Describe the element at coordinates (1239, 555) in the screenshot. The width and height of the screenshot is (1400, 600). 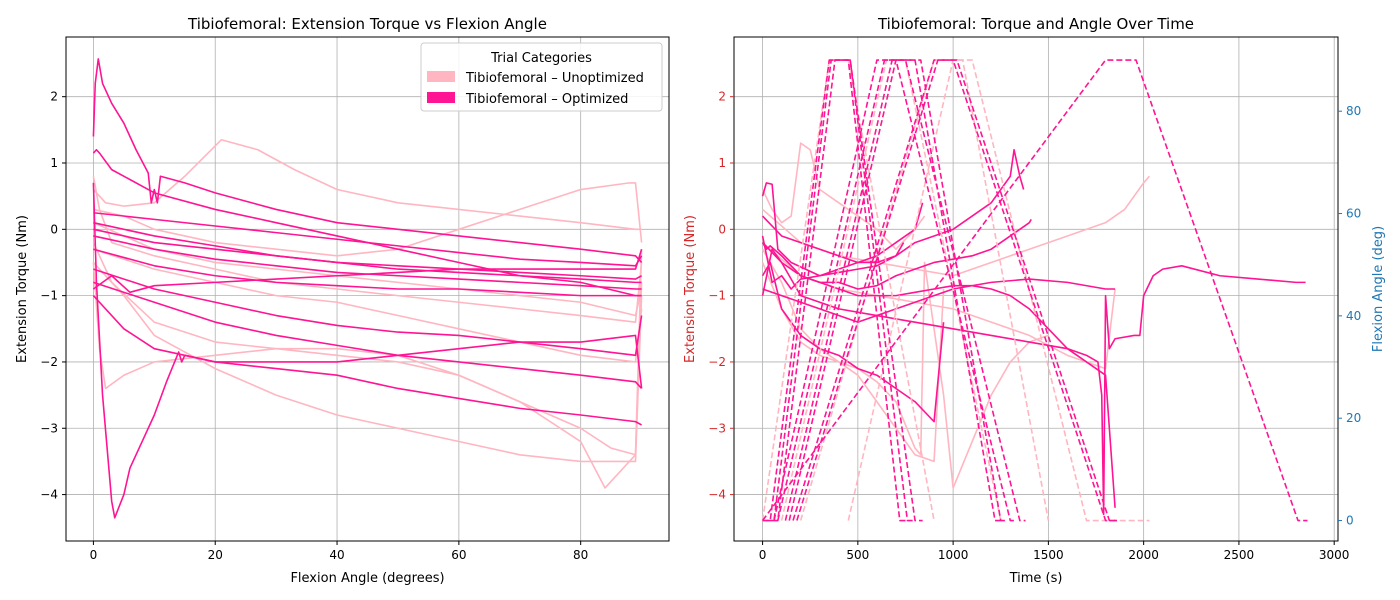
I see `x-tick-label: 2500` at that location.